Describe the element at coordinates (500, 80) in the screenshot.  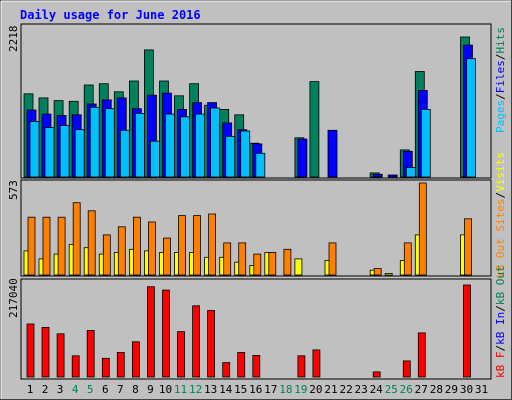
I see `hits-legend: Pages/Files/Hits` at that location.